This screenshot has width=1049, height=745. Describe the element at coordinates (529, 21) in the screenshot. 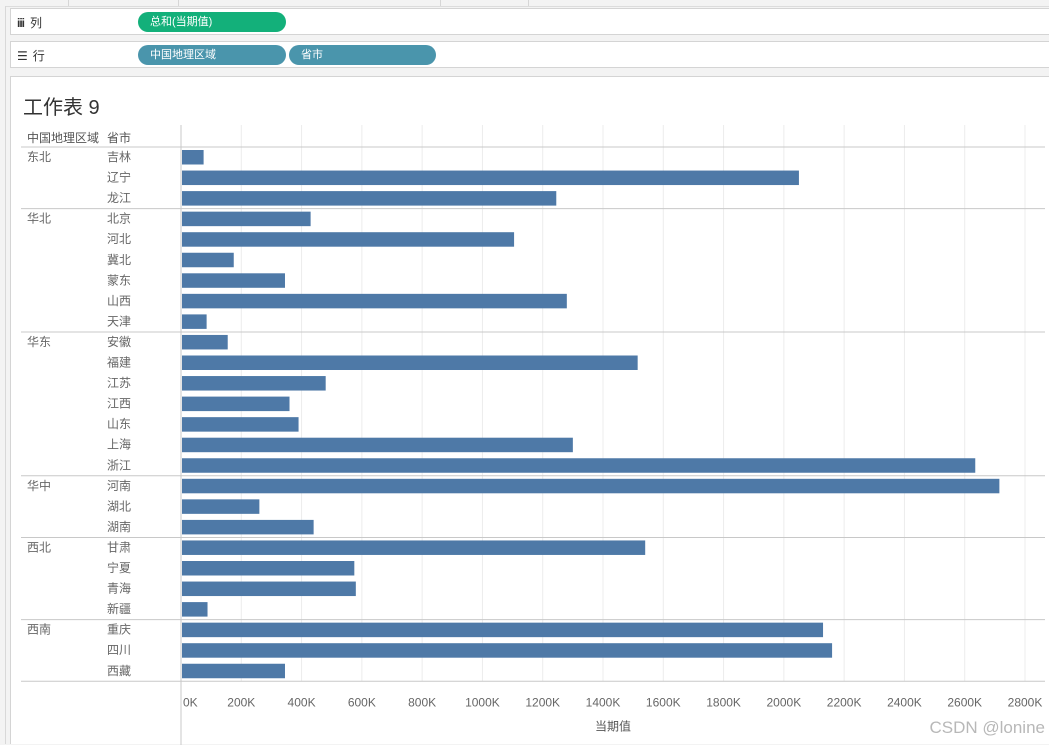

I see `columns-shelf: iii 列 总和(当期值)` at that location.